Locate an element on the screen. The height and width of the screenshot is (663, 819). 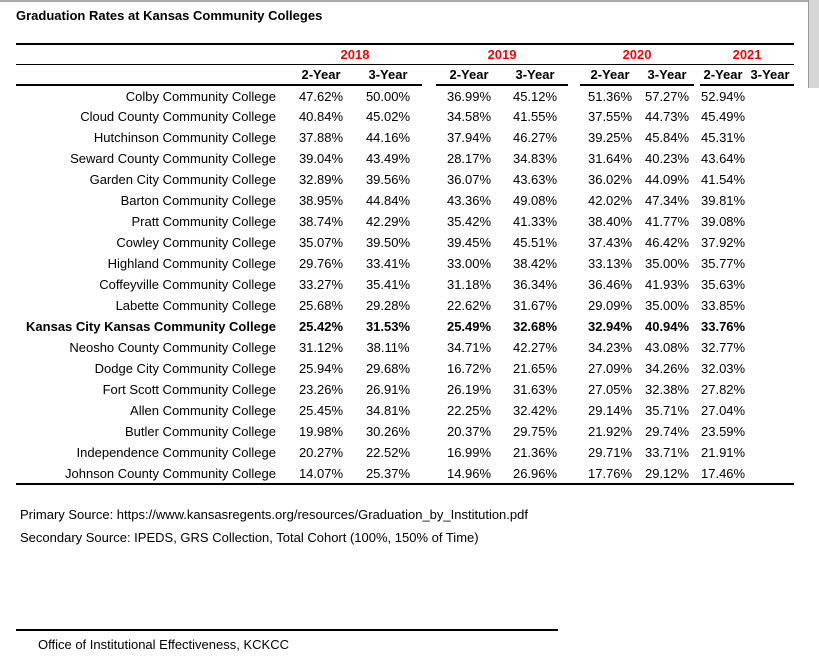
grad-rate-2019-2year: 34.71% is located at coordinates (469, 347).